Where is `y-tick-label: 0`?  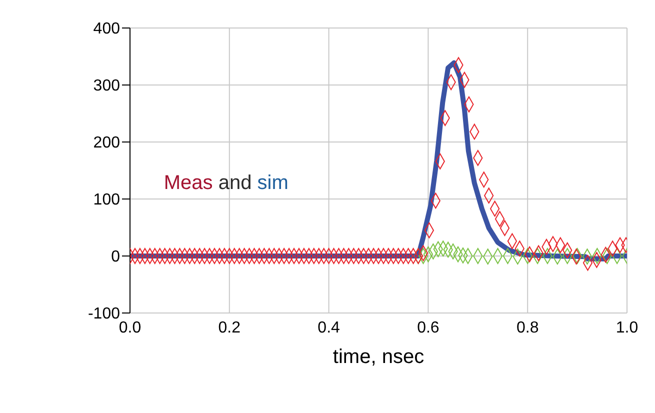
y-tick-label: 0 is located at coordinates (115, 257).